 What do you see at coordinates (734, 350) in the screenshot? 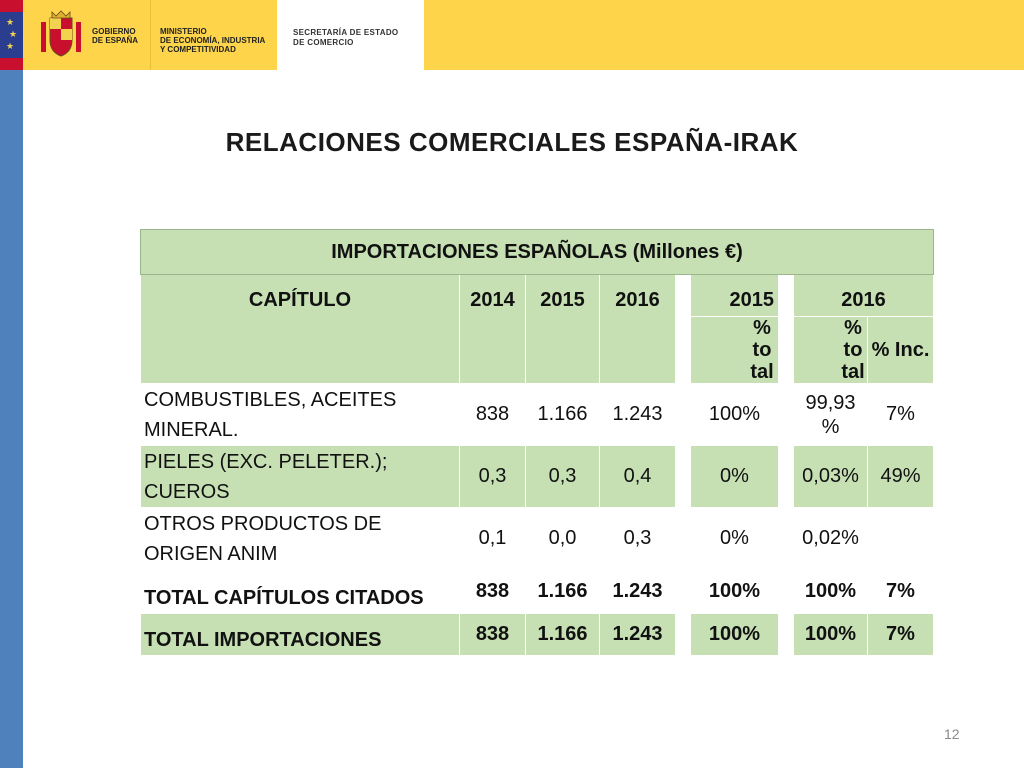
I see `header-pct-total-2015: % total` at bounding box center [734, 350].